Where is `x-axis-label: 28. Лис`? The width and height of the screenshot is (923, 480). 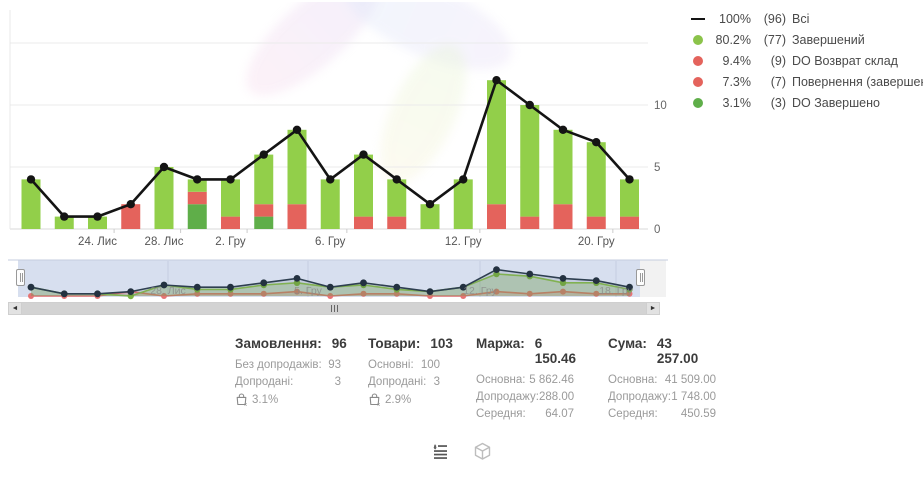 x-axis-label: 28. Лис is located at coordinates (164, 242).